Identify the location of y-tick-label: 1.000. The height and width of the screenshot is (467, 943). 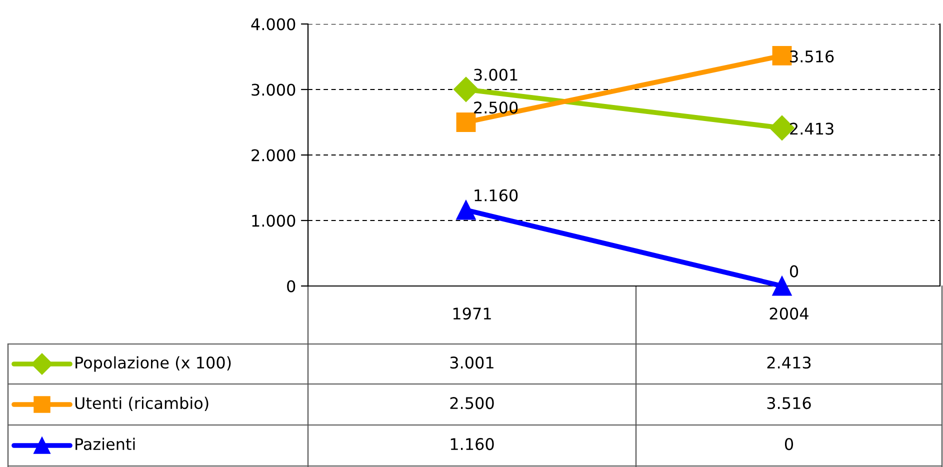
(274, 220).